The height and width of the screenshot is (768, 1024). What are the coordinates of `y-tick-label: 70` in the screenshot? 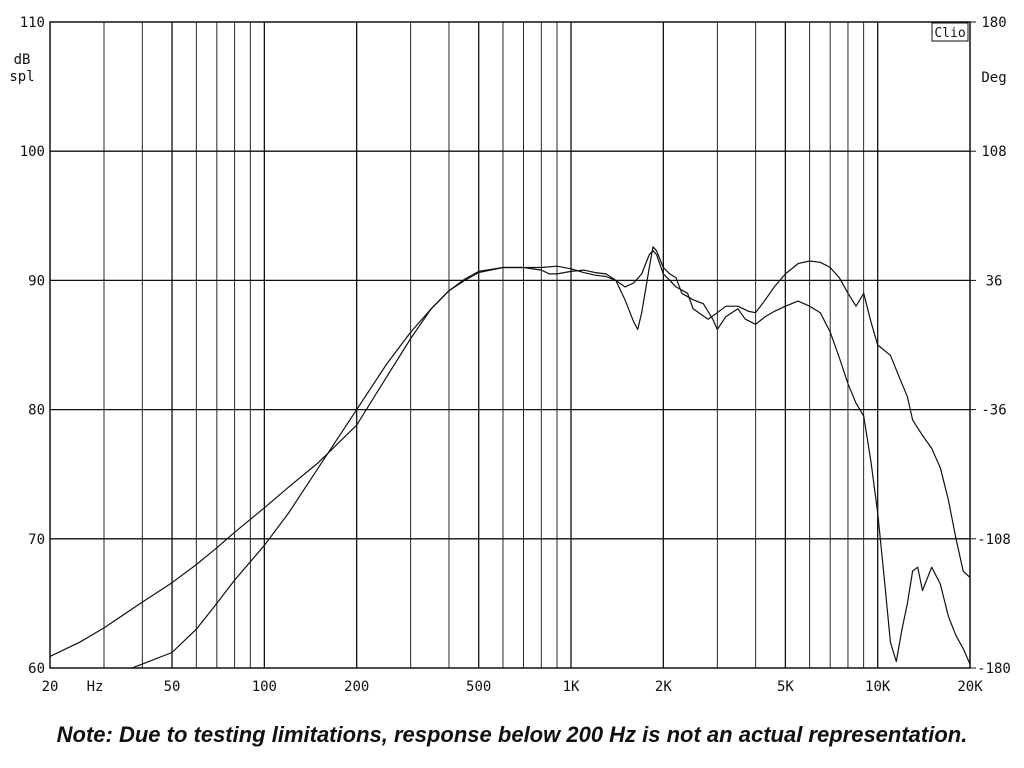 It's located at (36, 540).